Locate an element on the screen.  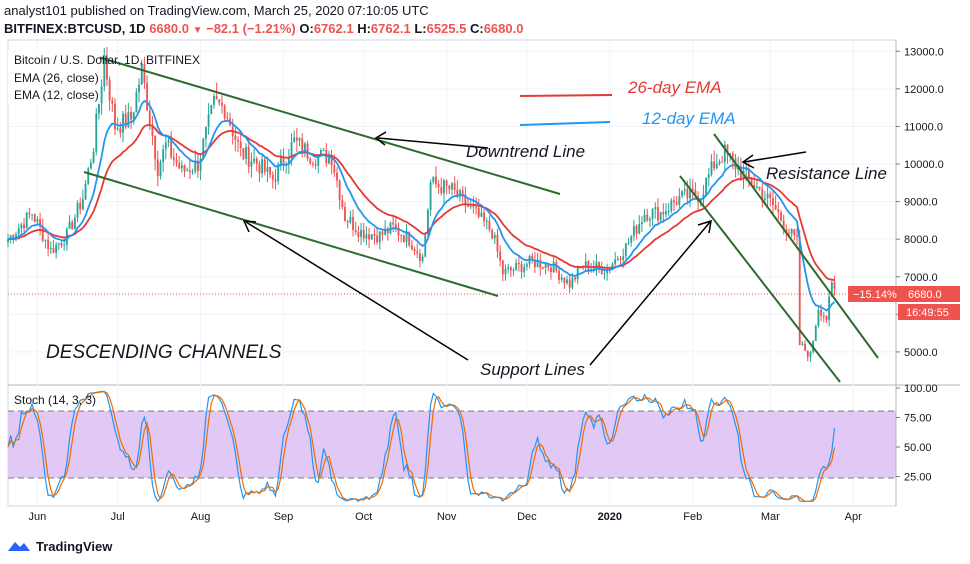
ema12-annotation: 12-day EMA is located at coordinates (689, 118).